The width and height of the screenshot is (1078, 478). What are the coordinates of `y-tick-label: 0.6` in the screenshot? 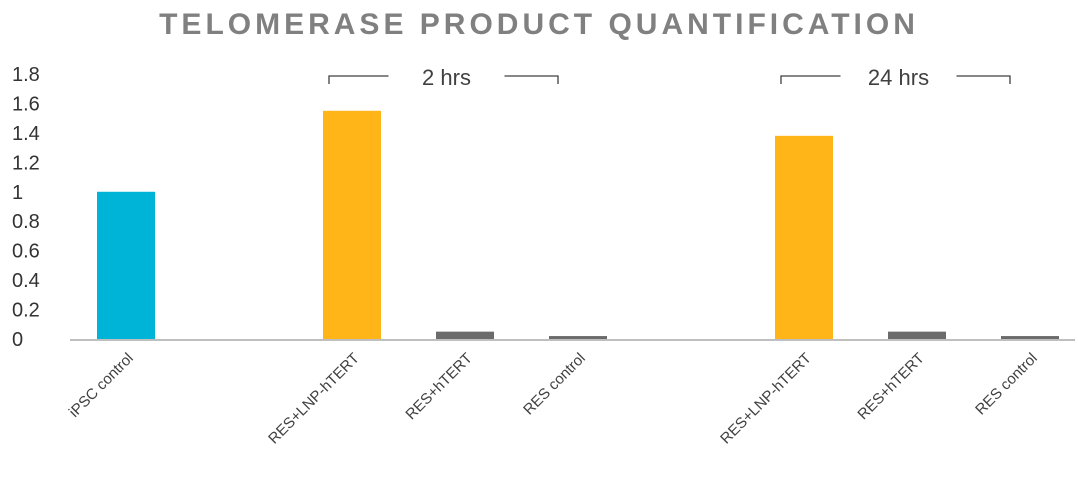 It's located at (26, 252).